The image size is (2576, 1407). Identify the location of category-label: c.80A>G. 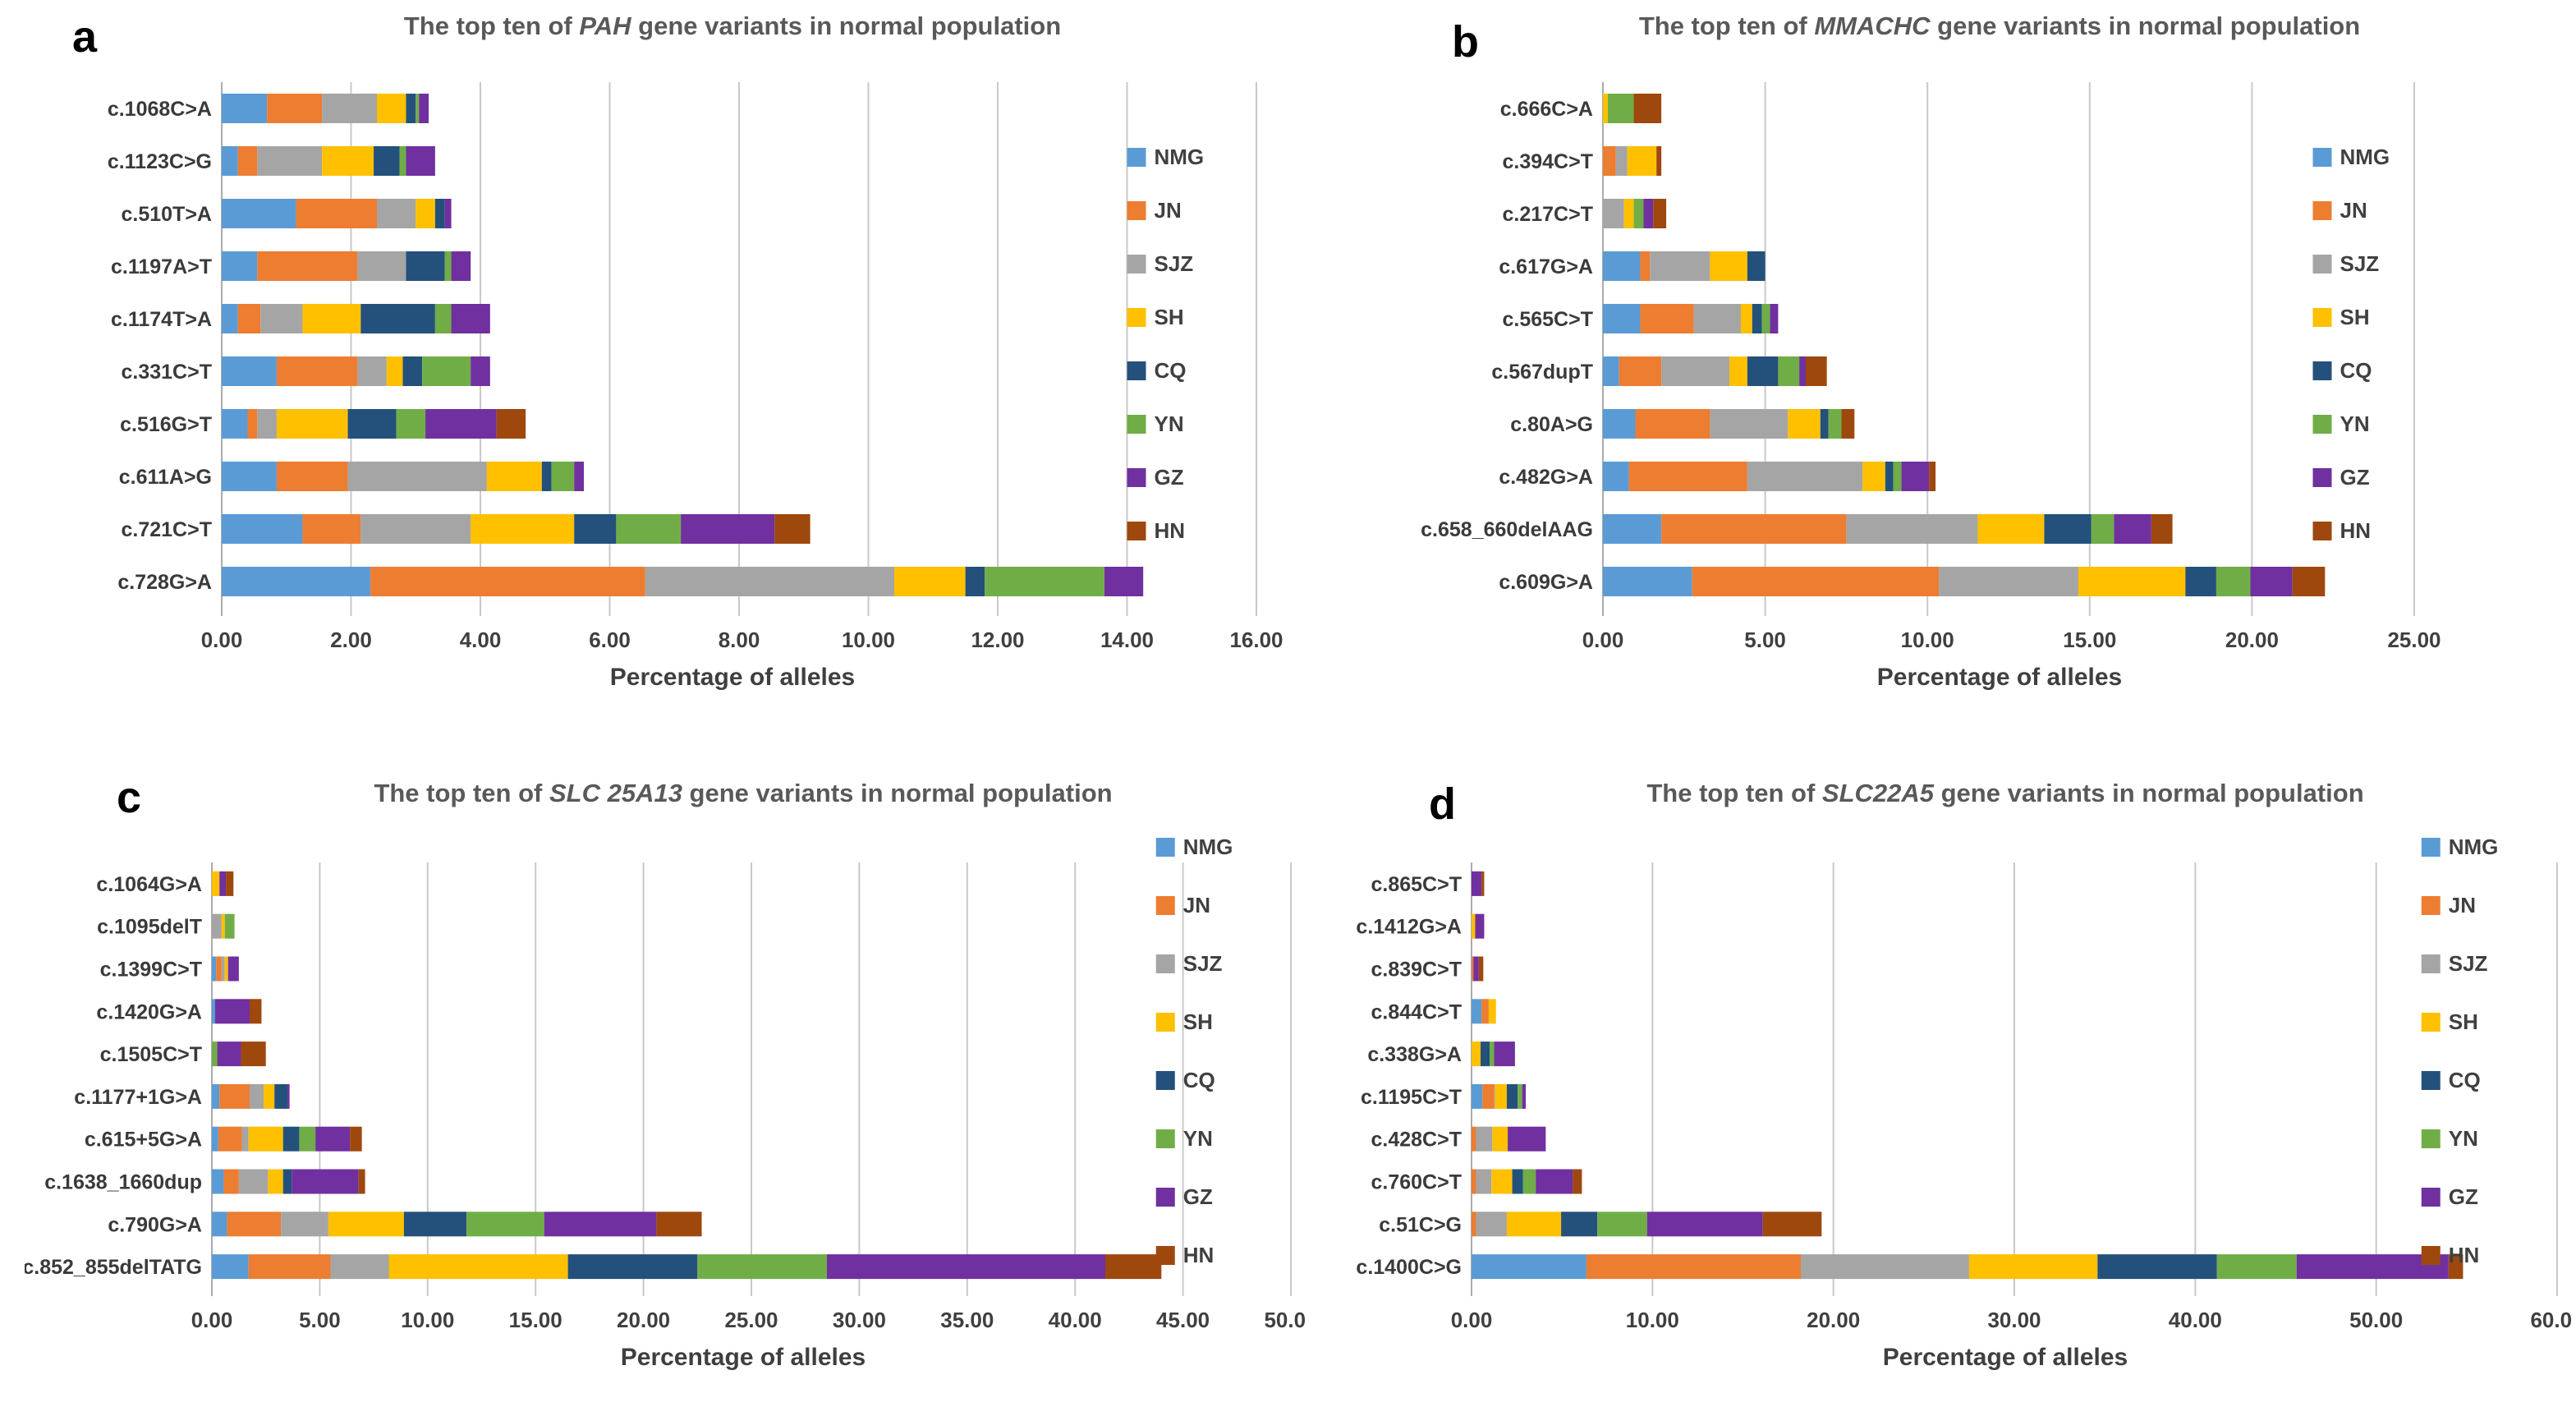
(1551, 424).